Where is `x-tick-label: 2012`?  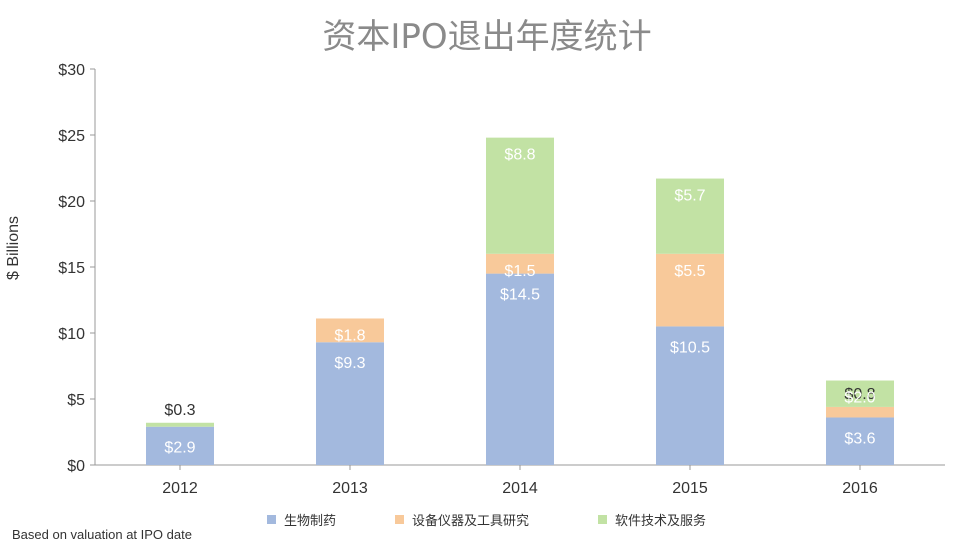
x-tick-label: 2012 is located at coordinates (180, 488).